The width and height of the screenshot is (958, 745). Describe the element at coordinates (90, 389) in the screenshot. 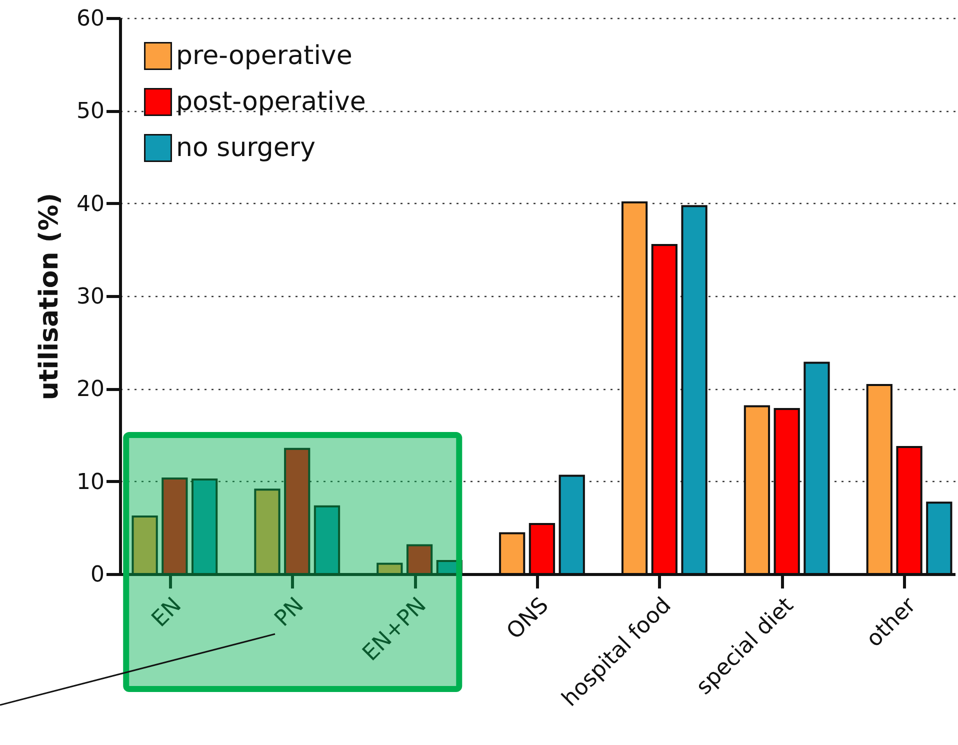

I see `y-tick-label: 20` at that location.